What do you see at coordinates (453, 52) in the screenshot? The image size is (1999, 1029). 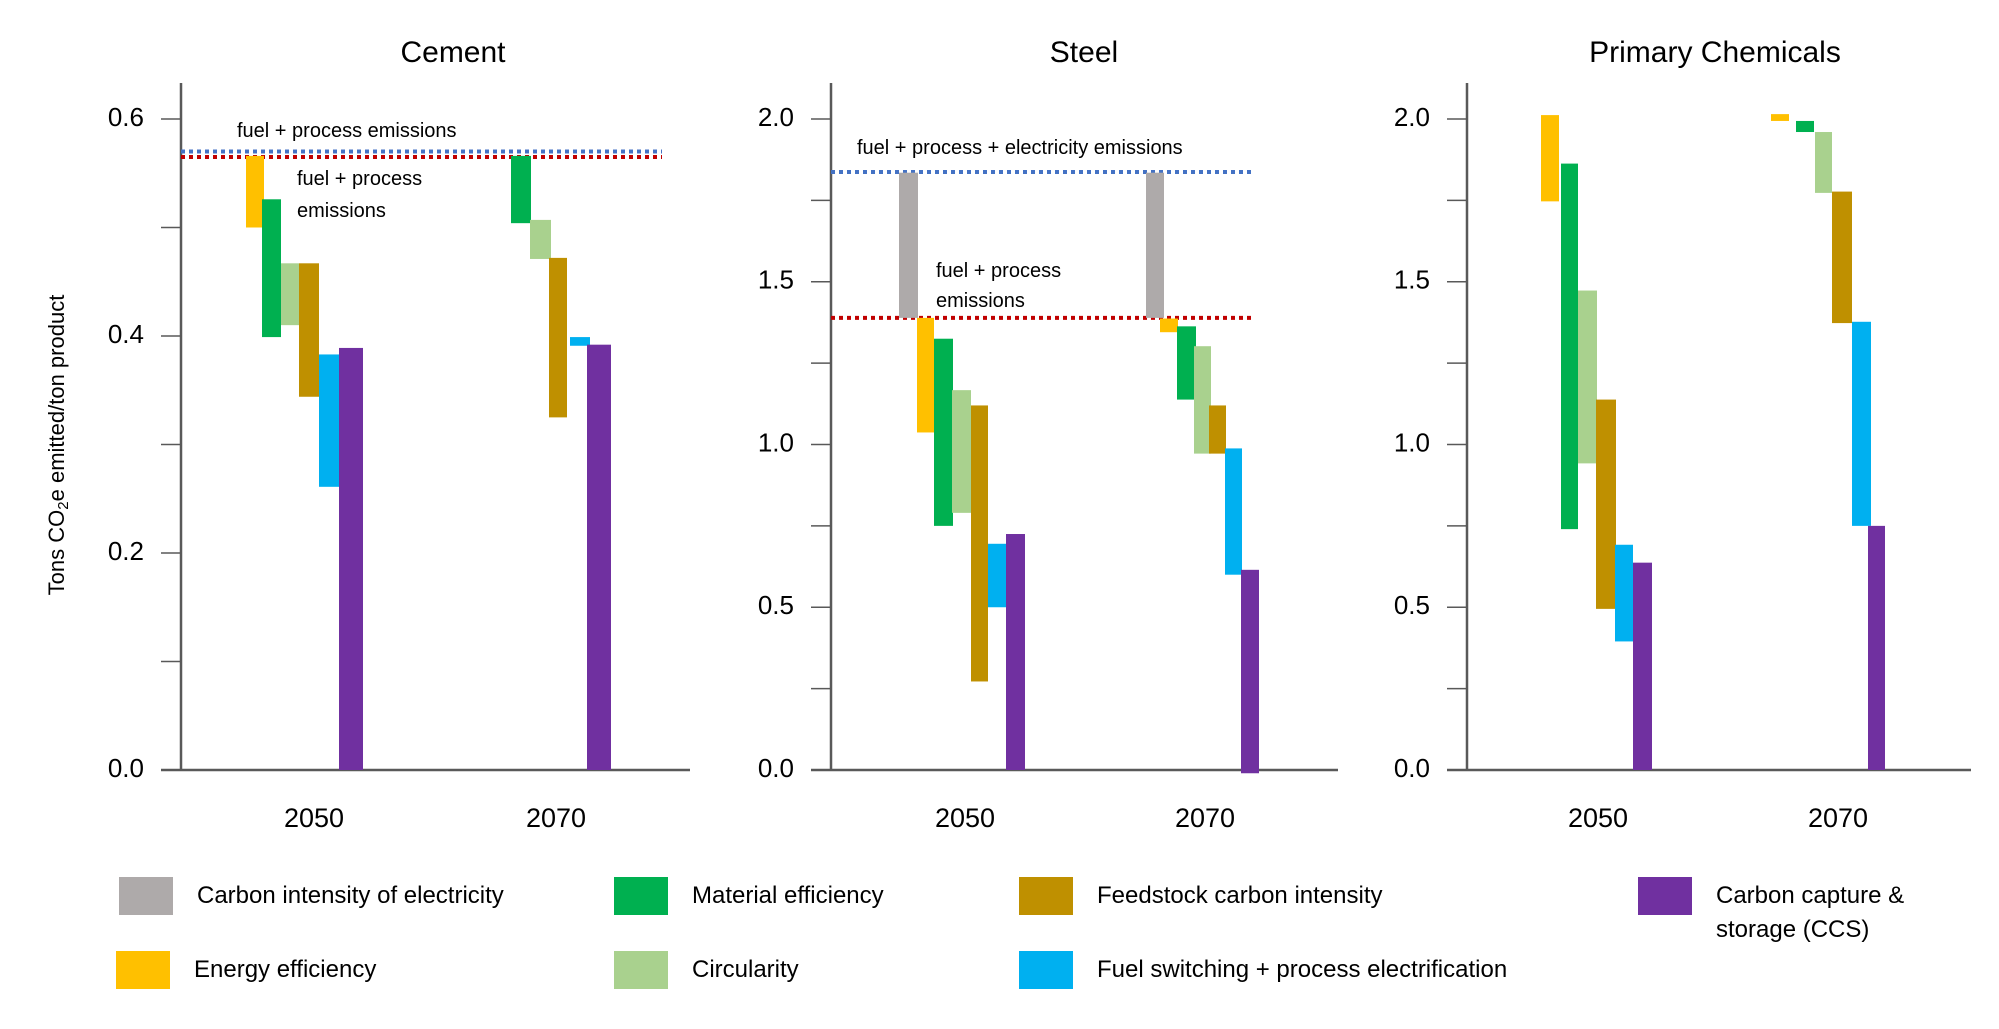 I see `panel-title: Cement` at bounding box center [453, 52].